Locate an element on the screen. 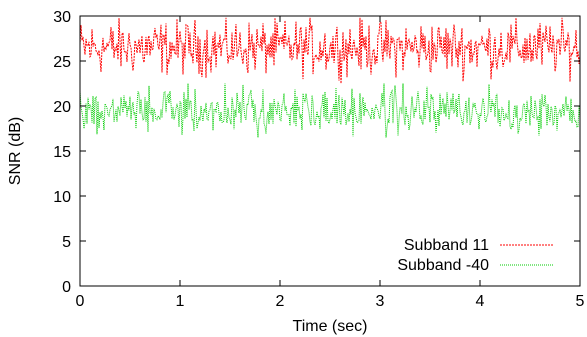 This screenshot has width=587, height=337. x-tick-label: 5 is located at coordinates (580, 301).